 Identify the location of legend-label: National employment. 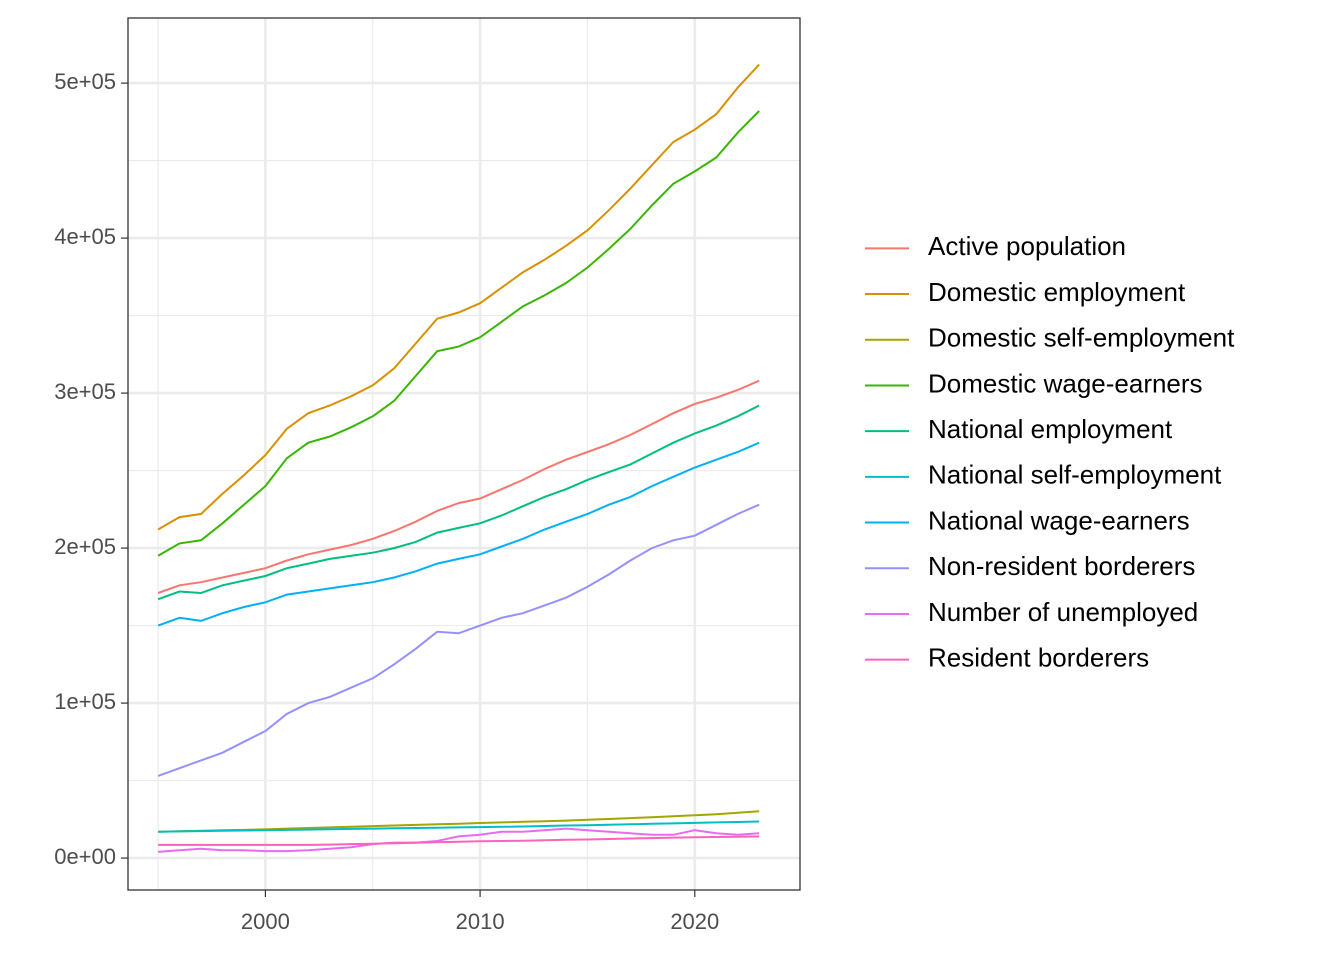
(1050, 429).